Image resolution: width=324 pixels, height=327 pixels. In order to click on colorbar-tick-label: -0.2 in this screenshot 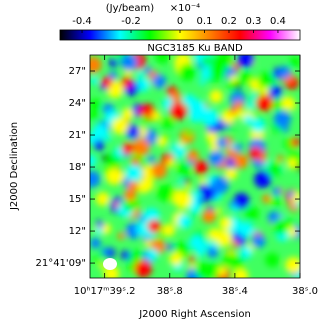, I will do `click(131, 21)`.